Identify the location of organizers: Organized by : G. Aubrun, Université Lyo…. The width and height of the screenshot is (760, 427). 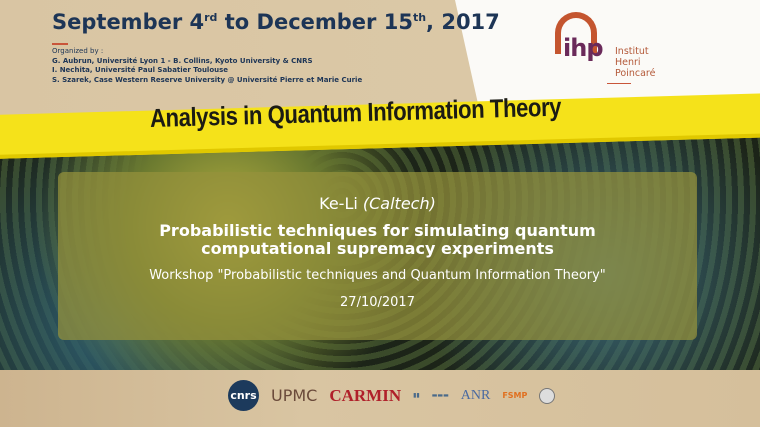
(207, 66).